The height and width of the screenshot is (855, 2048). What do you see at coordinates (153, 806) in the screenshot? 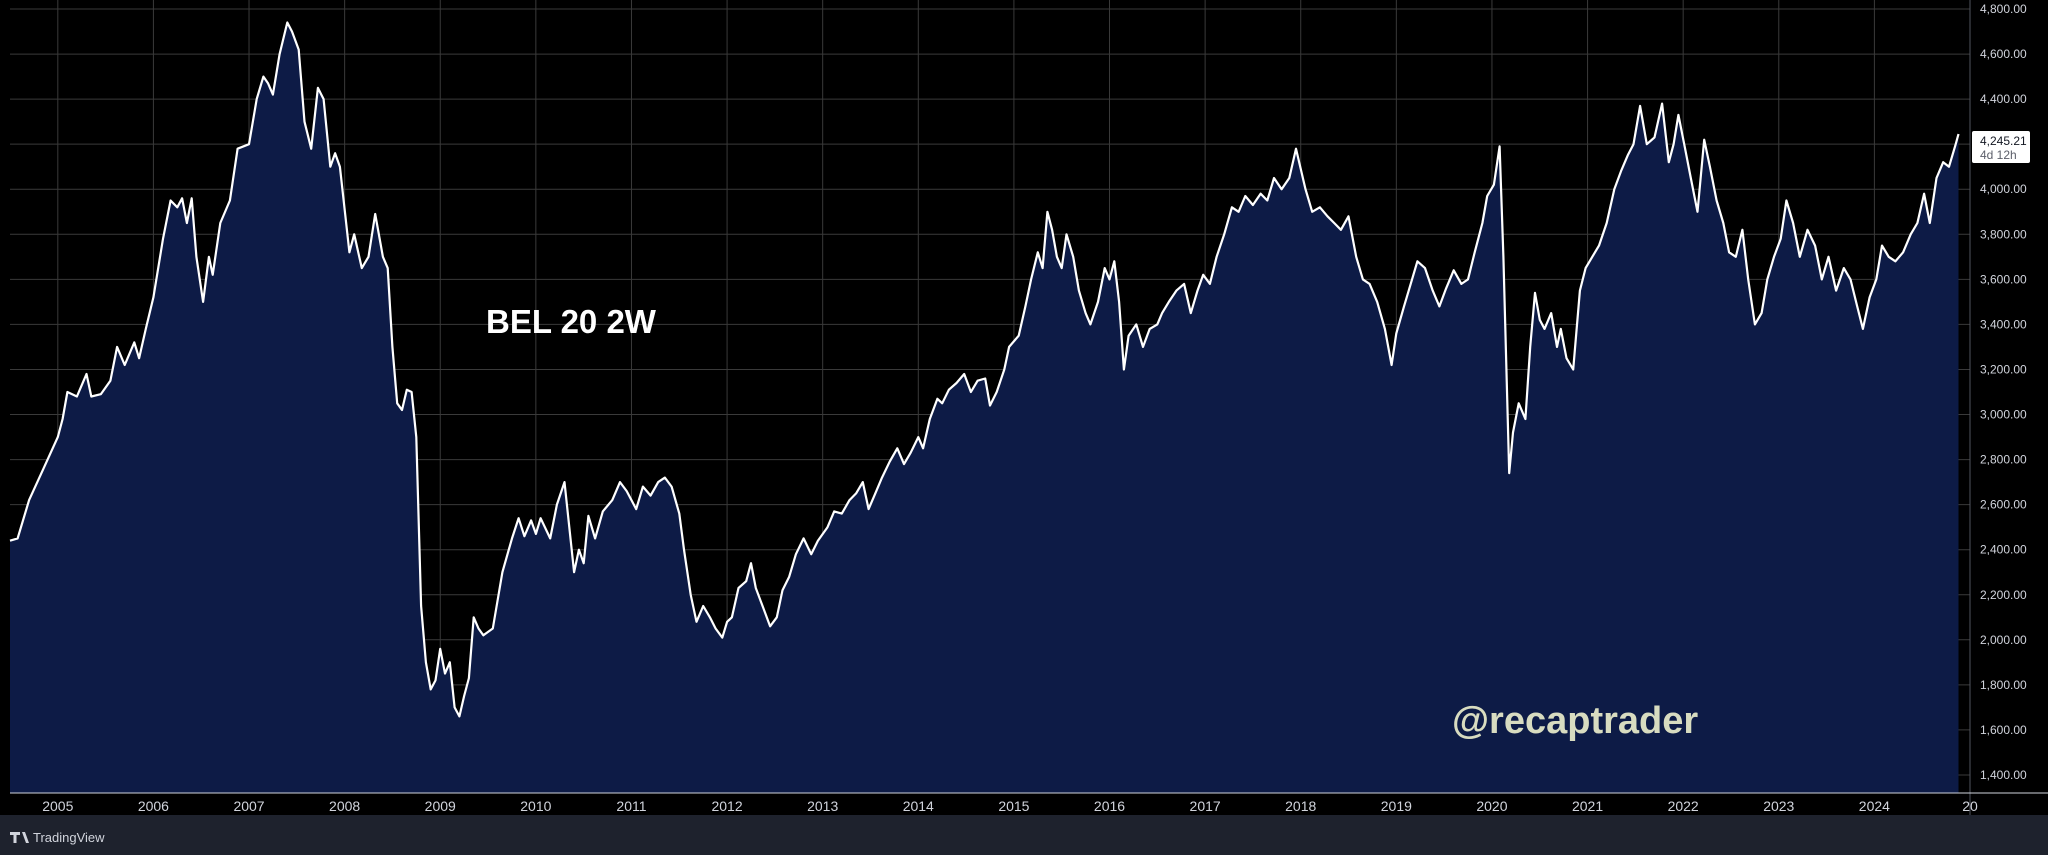
I see `x-tick-label: 2006` at bounding box center [153, 806].